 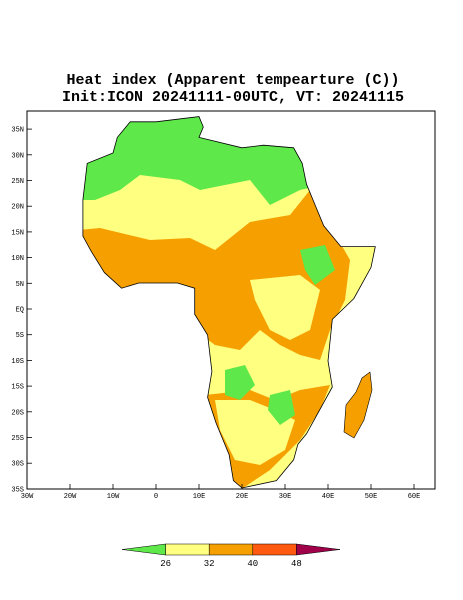 What do you see at coordinates (70, 497) in the screenshot?
I see `lon-tick-label: 20W` at bounding box center [70, 497].